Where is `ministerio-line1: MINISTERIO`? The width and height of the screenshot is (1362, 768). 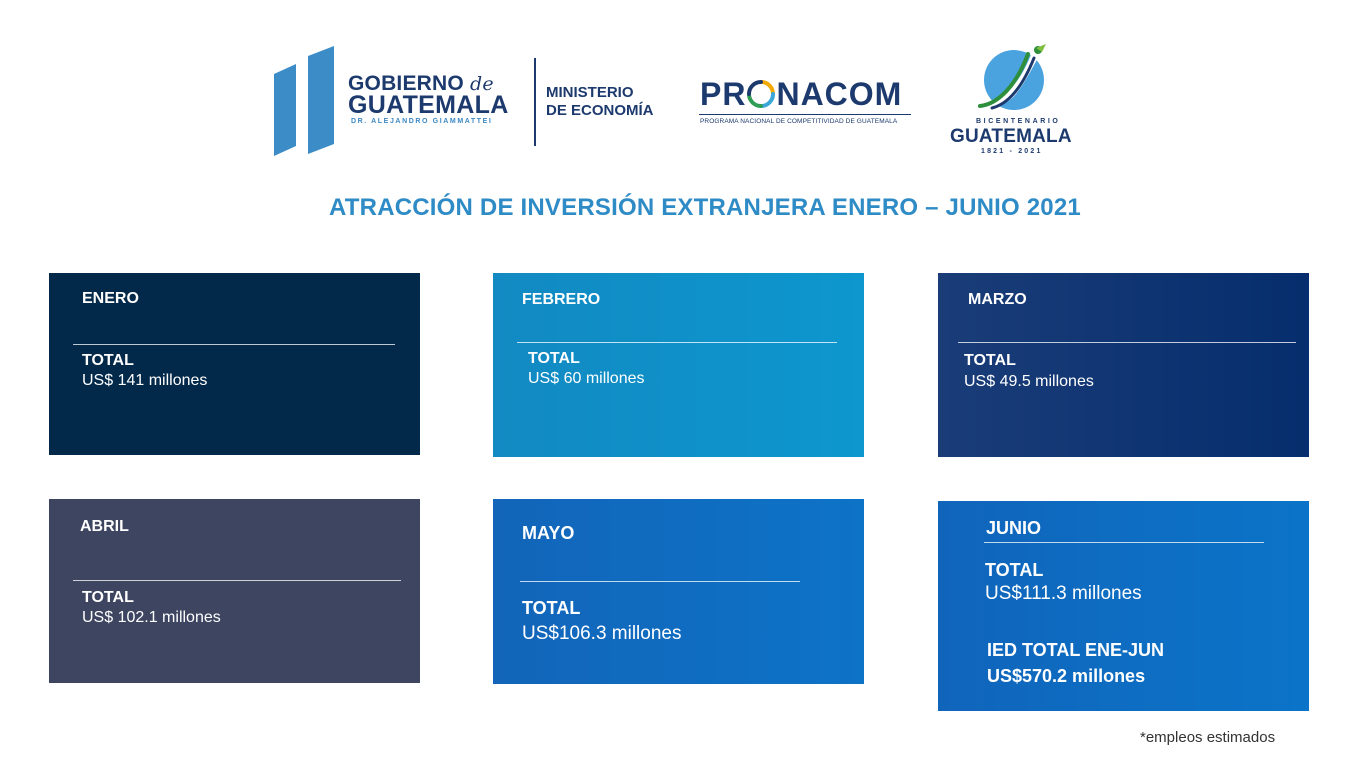
ministerio-line1: MINISTERIO is located at coordinates (590, 92).